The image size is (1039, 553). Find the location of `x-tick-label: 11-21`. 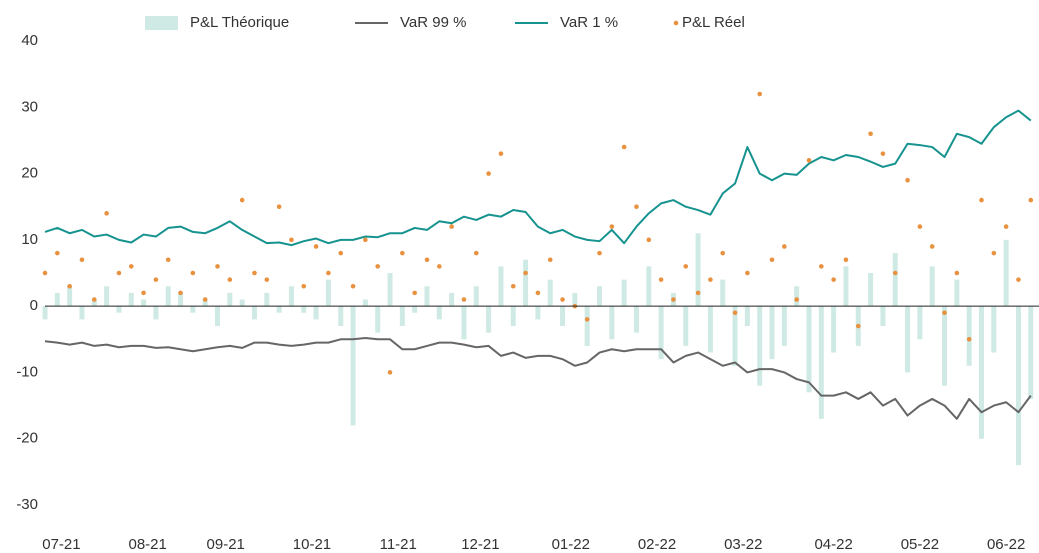

x-tick-label: 11-21 is located at coordinates (398, 544).